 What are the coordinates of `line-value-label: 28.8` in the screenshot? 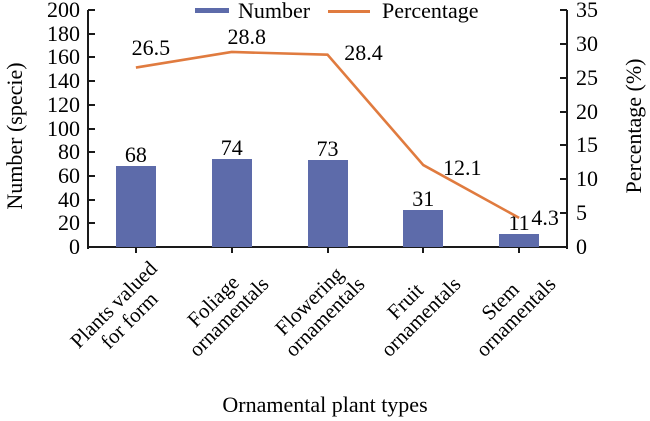 It's located at (246, 36).